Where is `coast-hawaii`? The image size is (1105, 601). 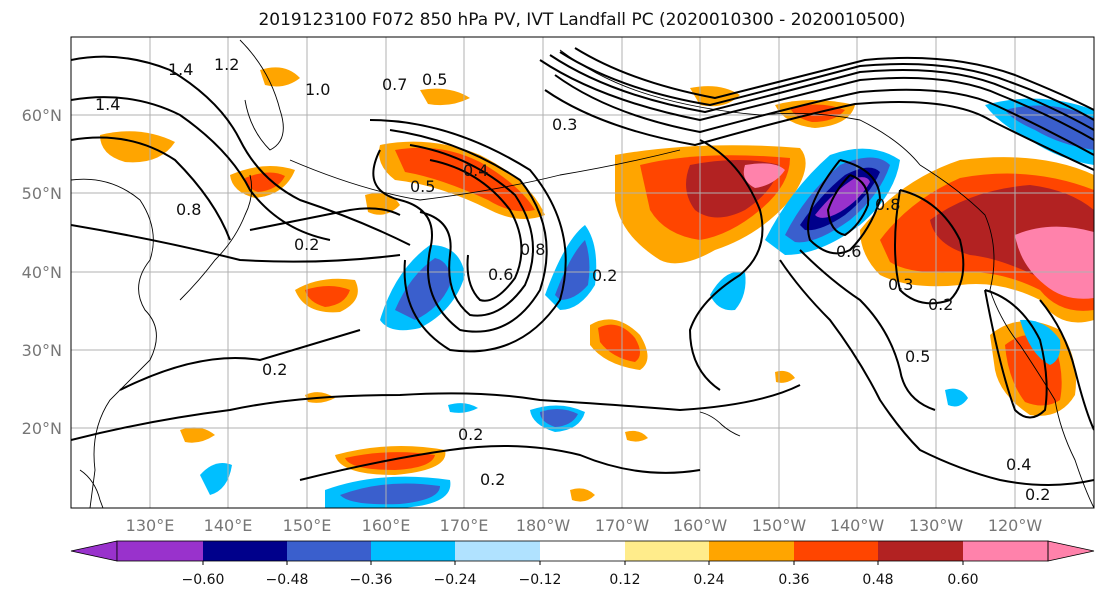
coast-hawaii is located at coordinates (720, 424).